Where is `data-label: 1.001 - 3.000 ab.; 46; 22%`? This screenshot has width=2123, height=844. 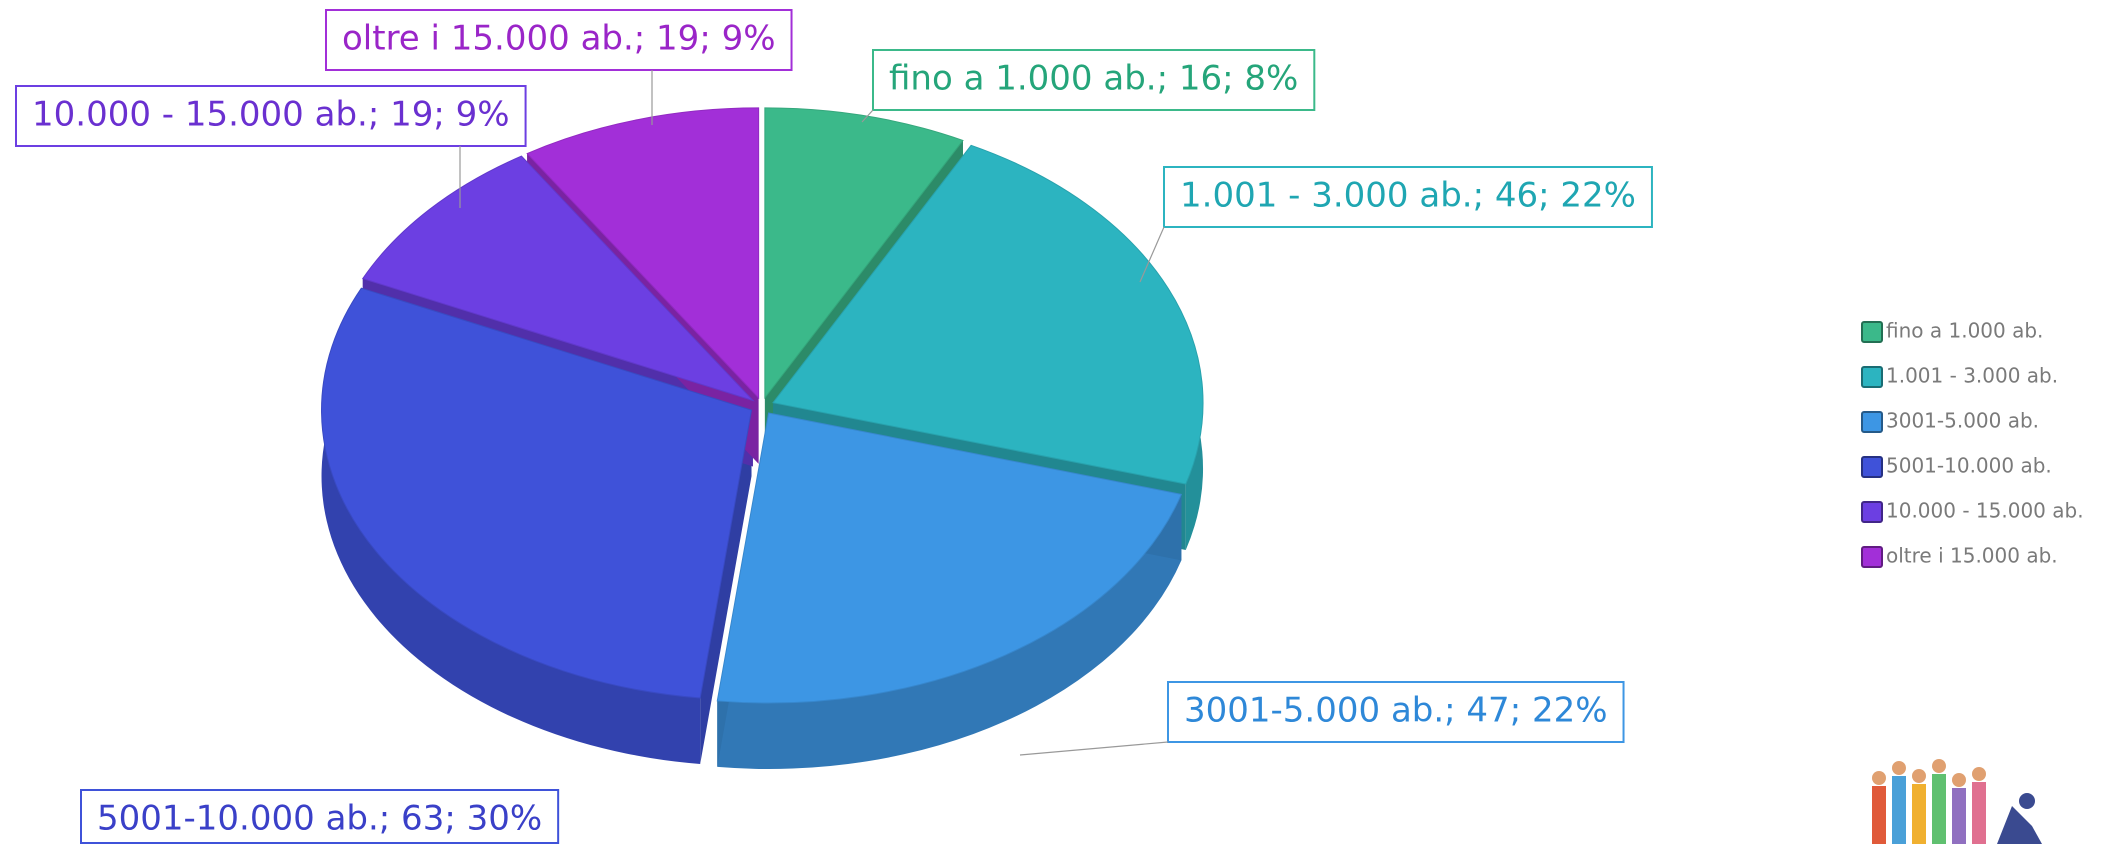 data-label: 1.001 - 3.000 ab.; 46; 22% is located at coordinates (1408, 197).